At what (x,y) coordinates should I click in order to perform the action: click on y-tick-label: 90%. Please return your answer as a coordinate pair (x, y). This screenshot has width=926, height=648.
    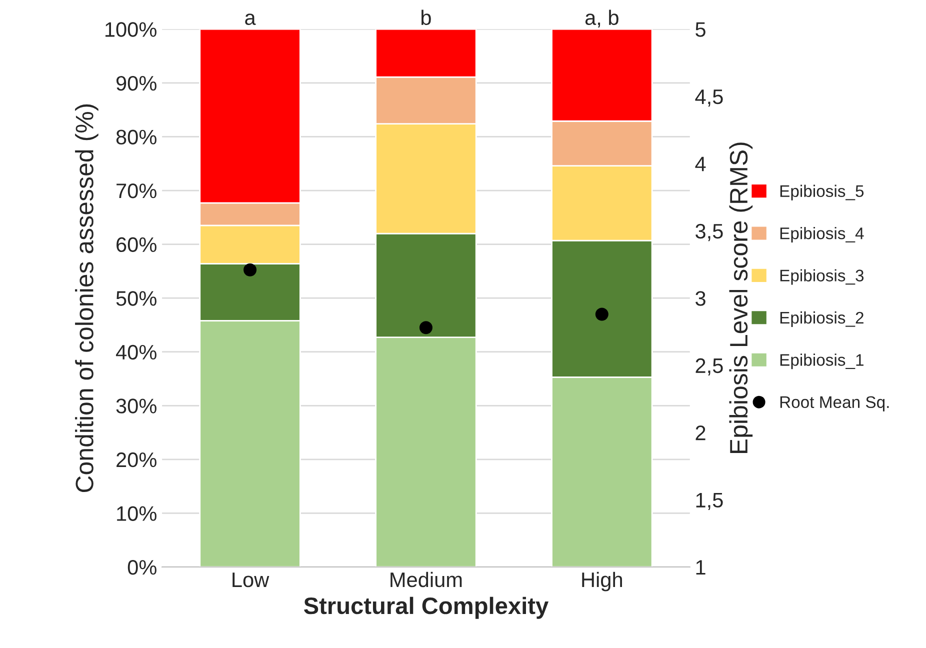
    Looking at the image, I should click on (136, 83).